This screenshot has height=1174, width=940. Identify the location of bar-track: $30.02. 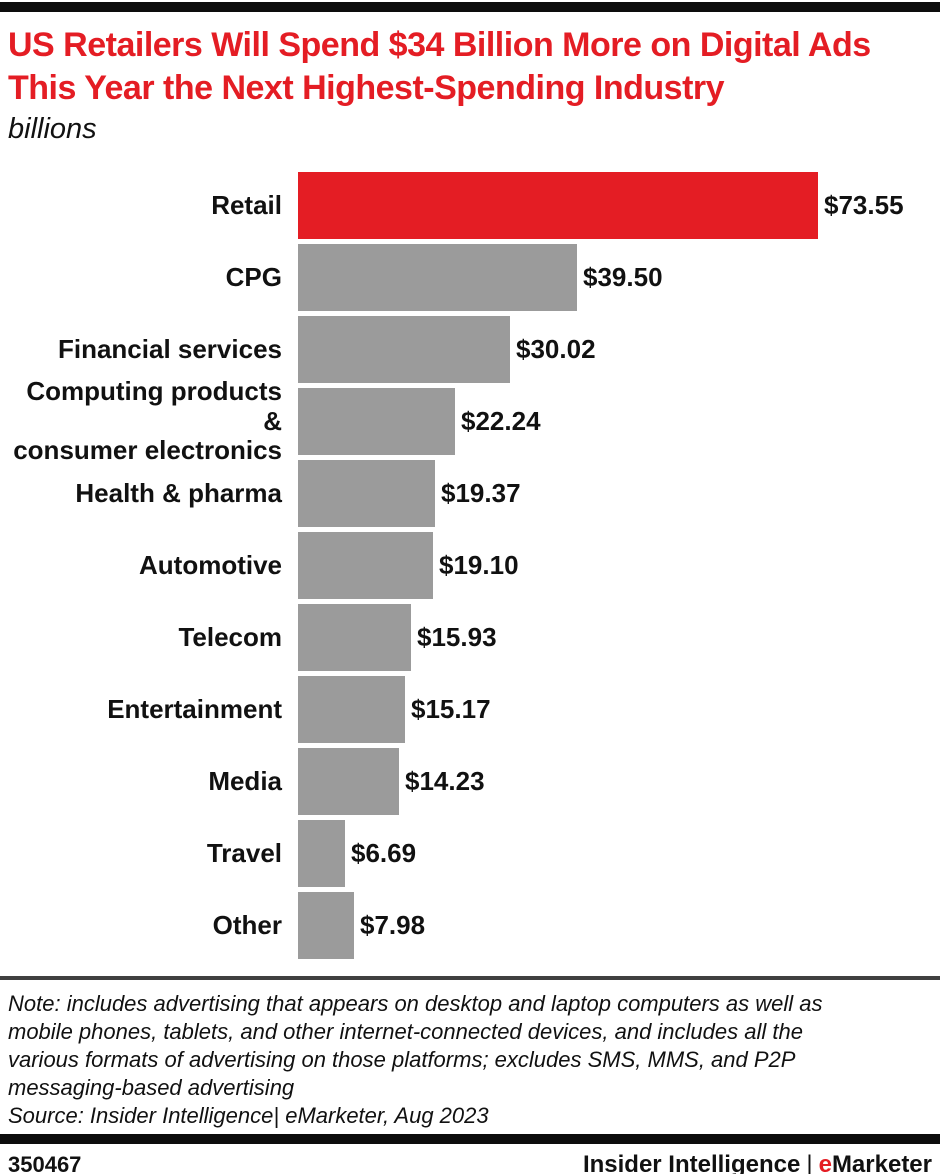
(619, 349).